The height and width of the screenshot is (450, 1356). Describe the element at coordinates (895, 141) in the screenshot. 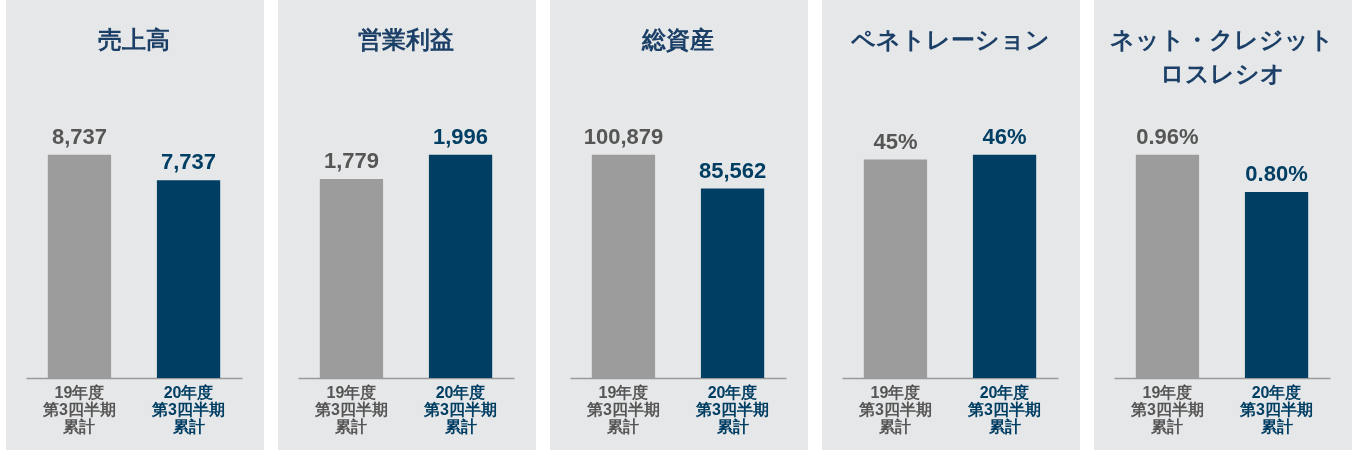

I see `data-label: 45%` at that location.